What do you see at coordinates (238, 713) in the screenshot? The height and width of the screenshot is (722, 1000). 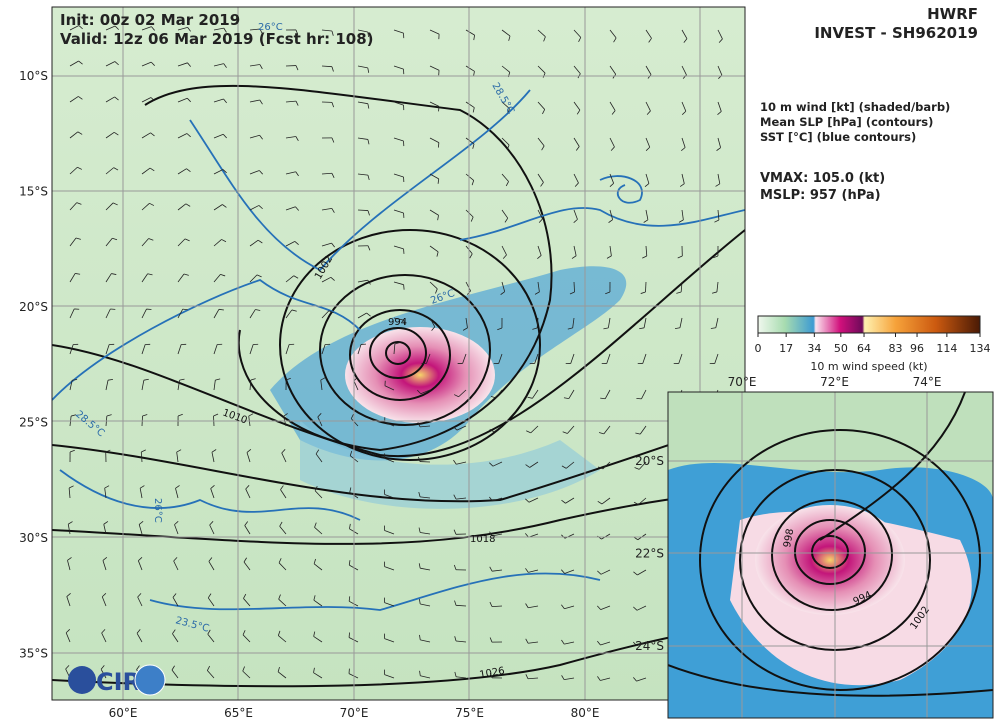 I see `lon-label: 65°E` at bounding box center [238, 713].